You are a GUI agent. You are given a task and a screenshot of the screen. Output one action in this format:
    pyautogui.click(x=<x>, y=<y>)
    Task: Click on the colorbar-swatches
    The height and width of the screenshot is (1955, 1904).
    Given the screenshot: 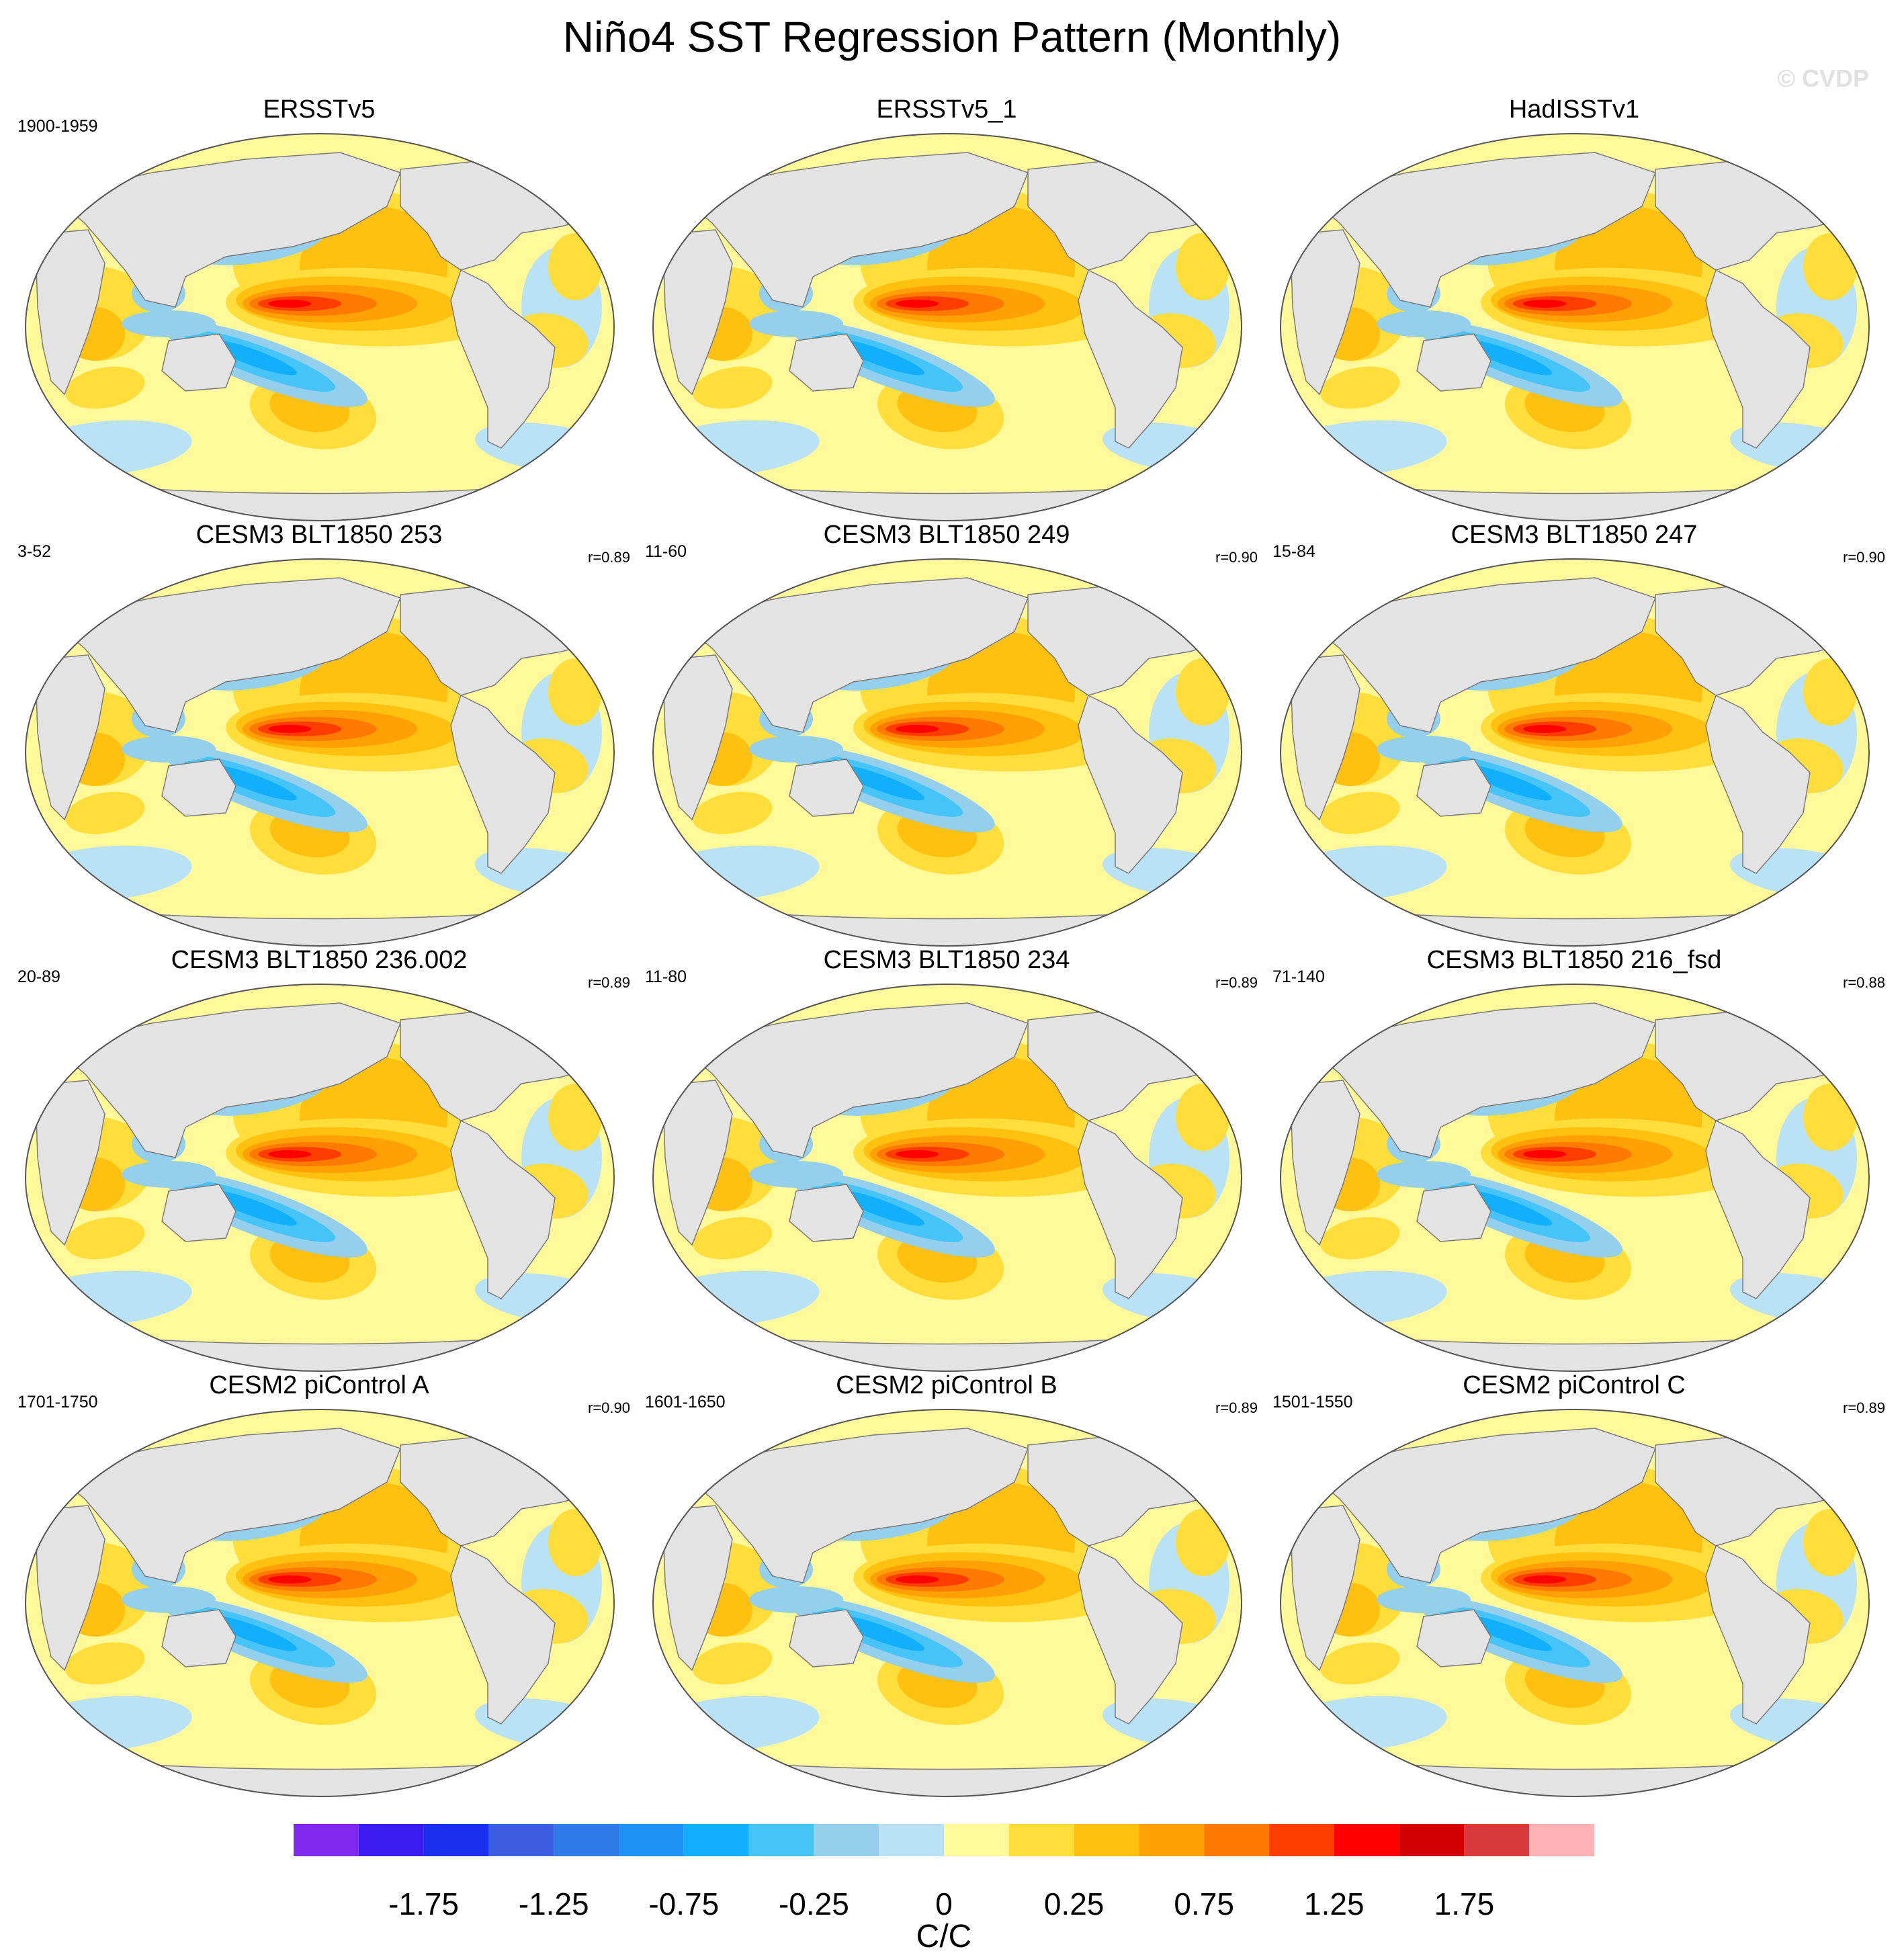 What is the action you would take?
    pyautogui.click(x=944, y=1840)
    